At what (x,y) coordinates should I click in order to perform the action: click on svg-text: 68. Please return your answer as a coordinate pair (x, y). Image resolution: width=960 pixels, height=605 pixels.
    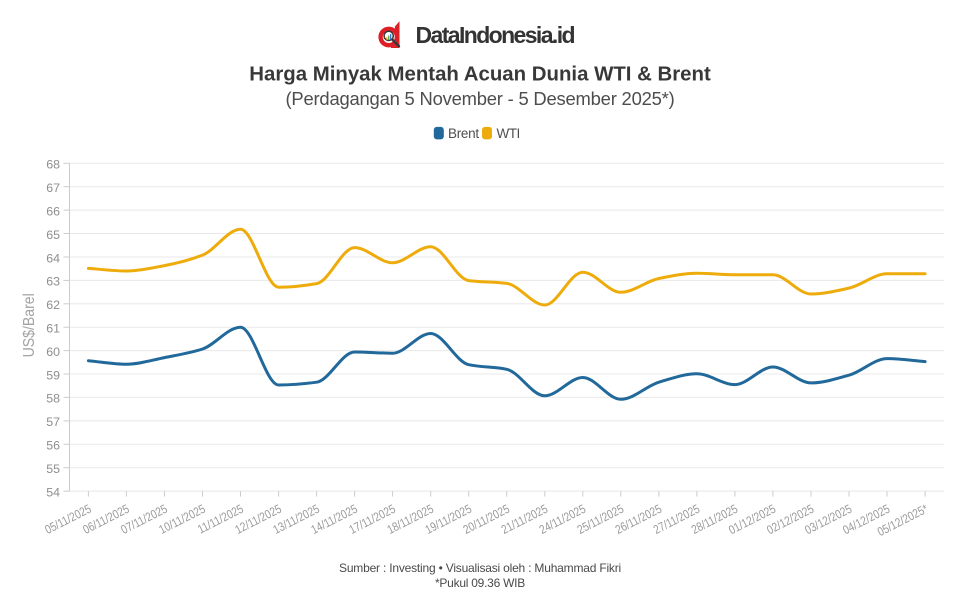
    Looking at the image, I should click on (53, 165).